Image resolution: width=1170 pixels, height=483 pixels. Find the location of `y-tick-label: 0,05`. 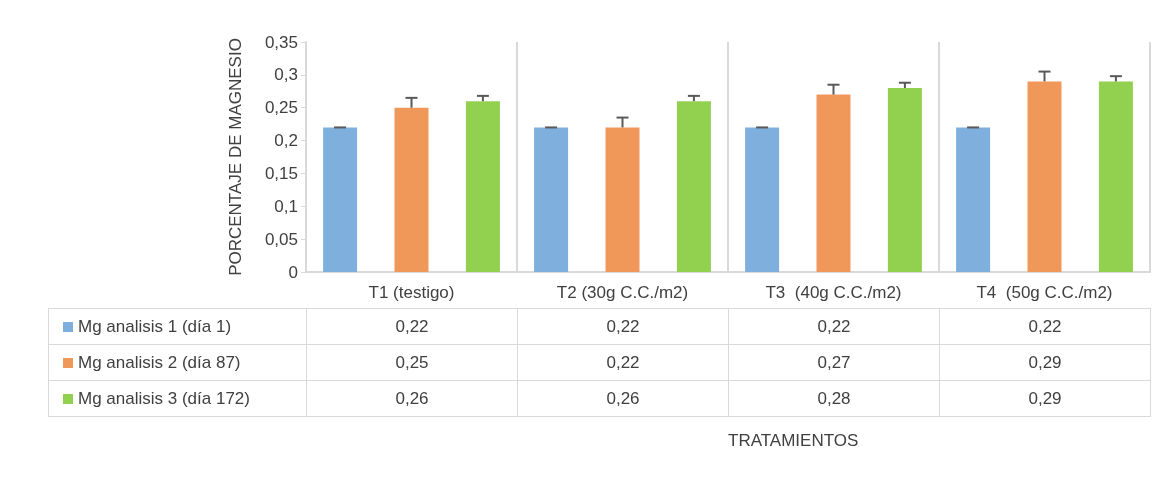

y-tick-label: 0,05 is located at coordinates (281, 239).